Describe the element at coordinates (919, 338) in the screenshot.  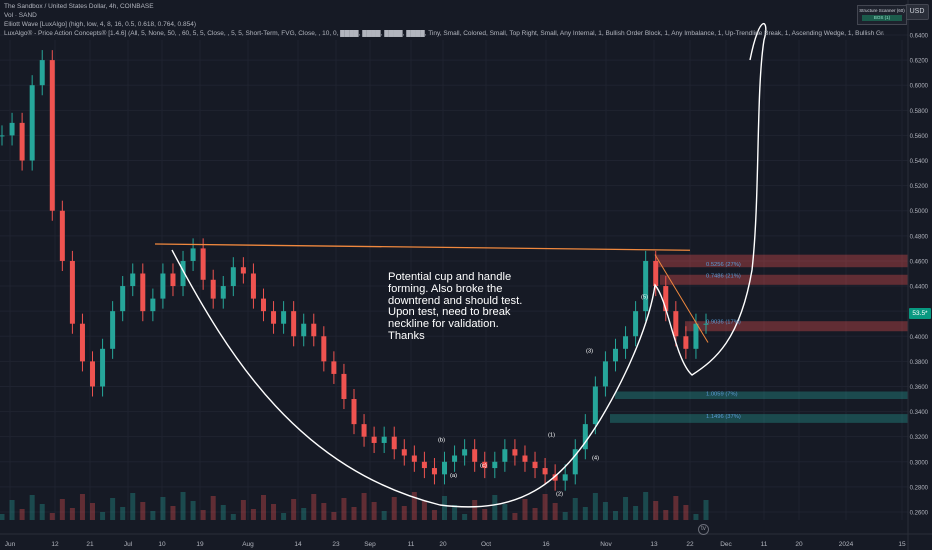
I see `y-axis-tick-label: 0.4000` at that location.